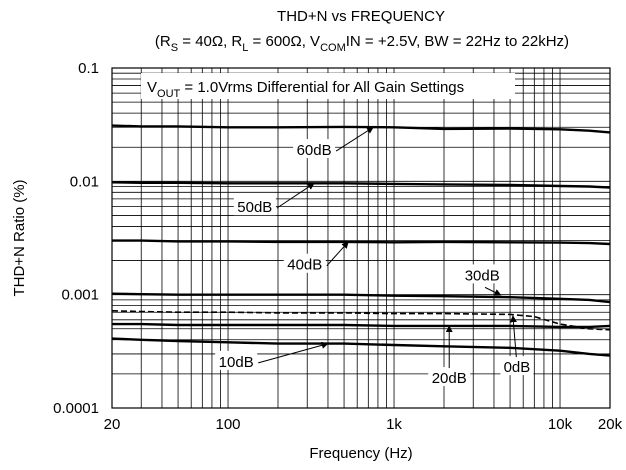 Image resolution: width=626 pixels, height=470 pixels. I want to click on x-tick-label: 100, so click(228, 424).